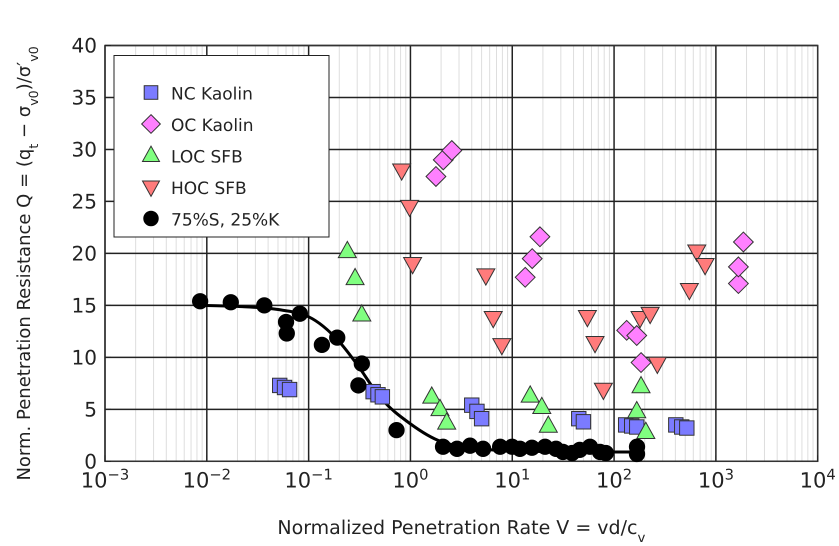  What do you see at coordinates (84, 97) in the screenshot?
I see `y-tick-label: 35` at bounding box center [84, 97].